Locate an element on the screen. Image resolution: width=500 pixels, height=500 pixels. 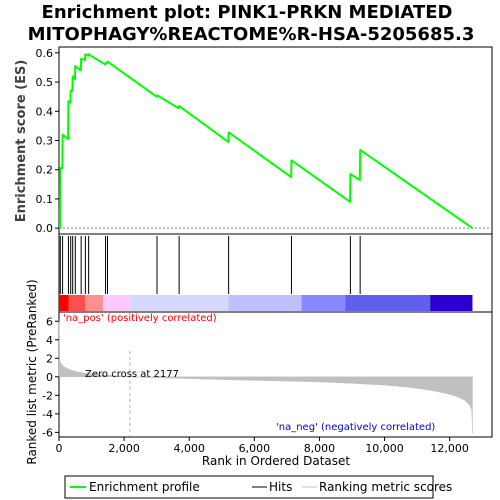
x-tick-label-4: 8,000 is located at coordinates (320, 448).